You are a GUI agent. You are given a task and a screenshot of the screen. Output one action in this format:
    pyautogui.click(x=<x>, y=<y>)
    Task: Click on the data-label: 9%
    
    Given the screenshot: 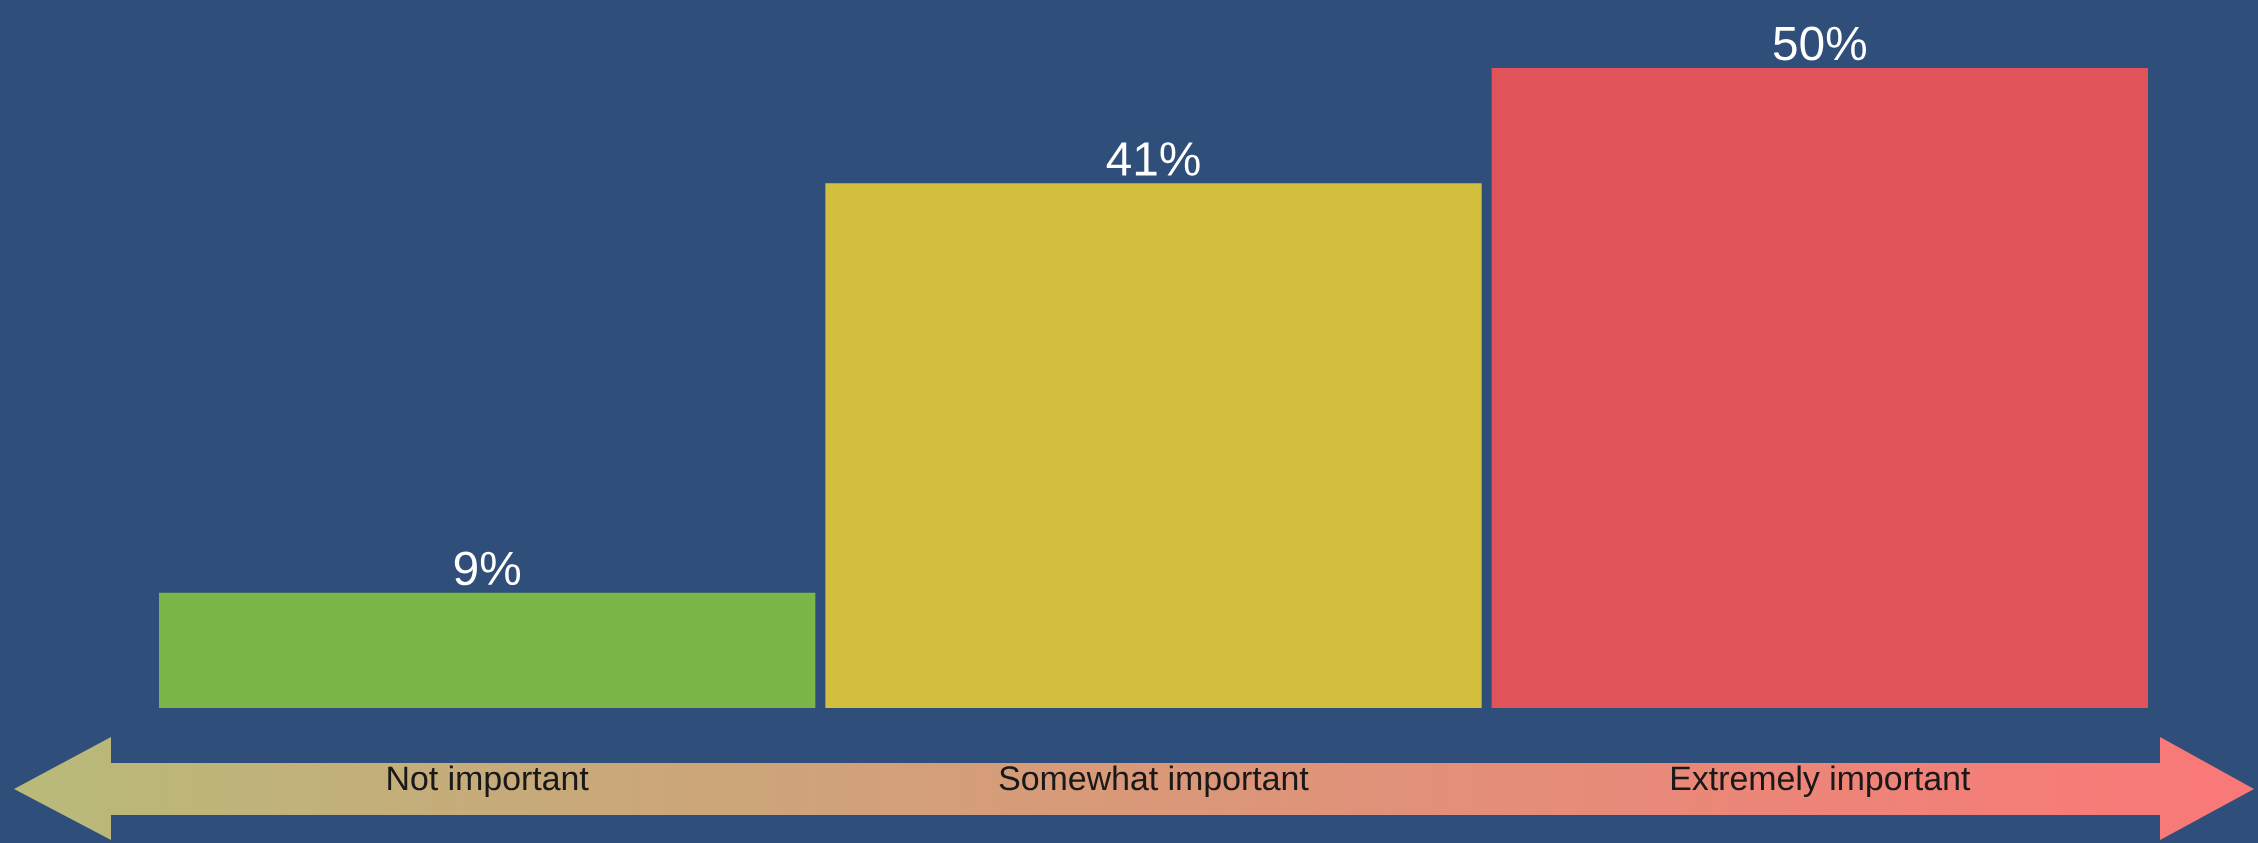 What is the action you would take?
    pyautogui.click(x=487, y=568)
    